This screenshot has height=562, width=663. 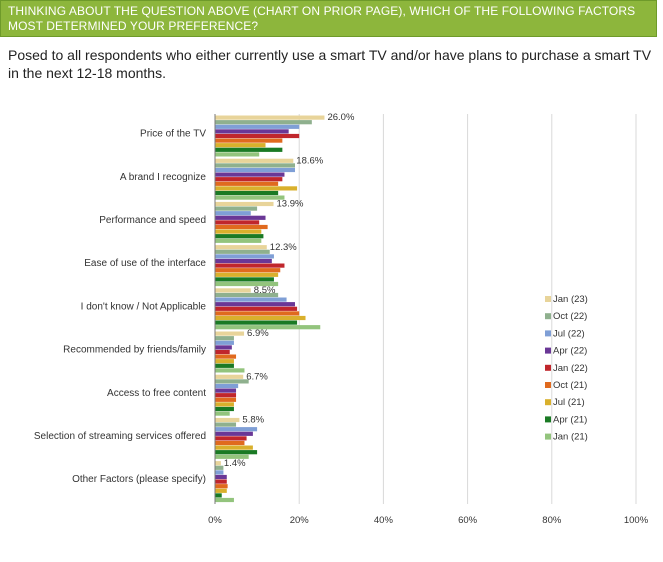 I want to click on x-axis-ticks: 0% 20% 40% 60% 80% 100%, so click(x=428, y=520).